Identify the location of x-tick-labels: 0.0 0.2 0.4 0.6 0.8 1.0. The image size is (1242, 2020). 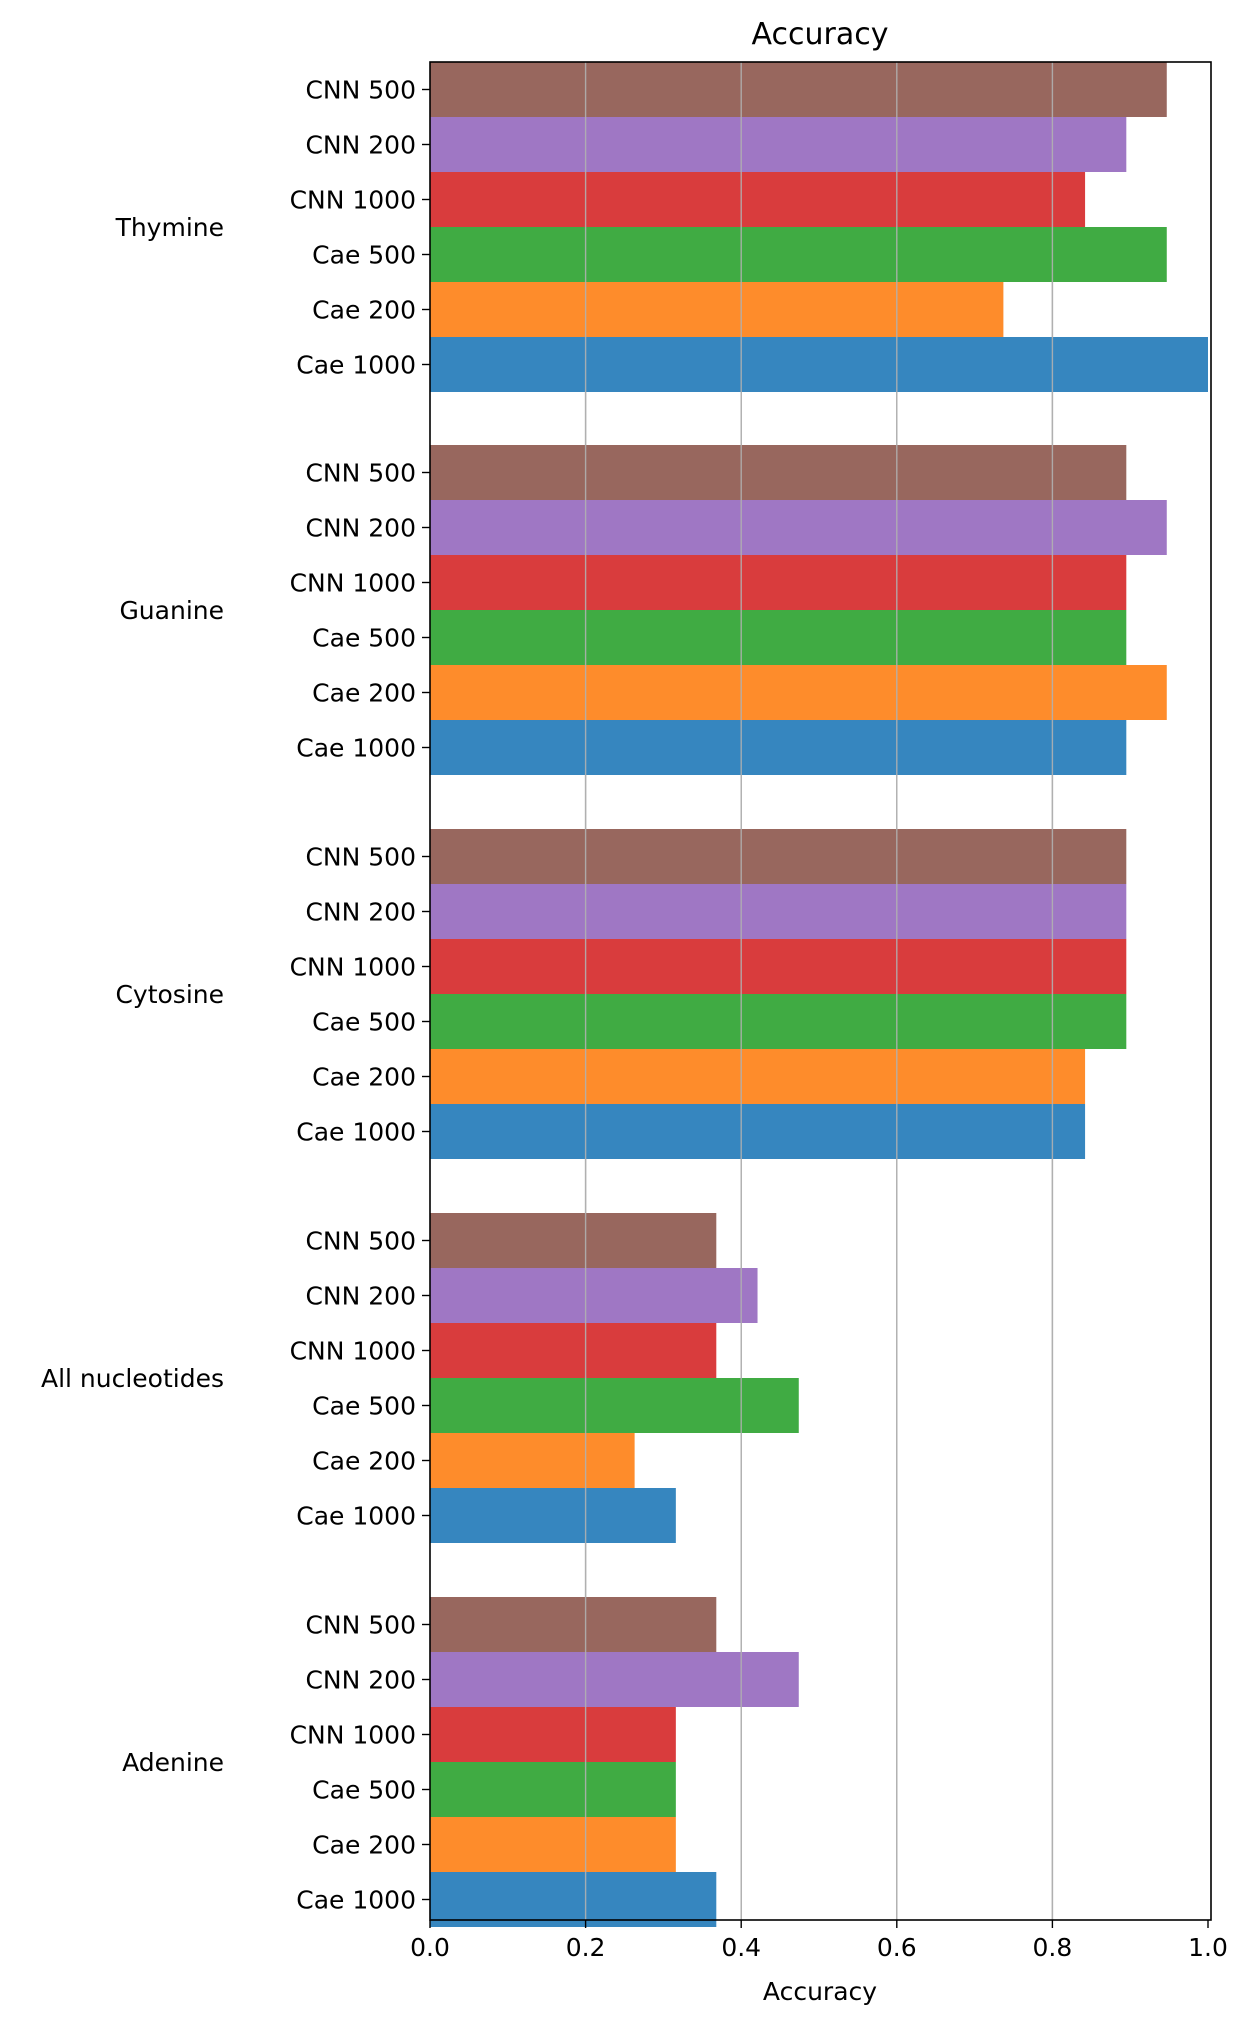
(819, 1941).